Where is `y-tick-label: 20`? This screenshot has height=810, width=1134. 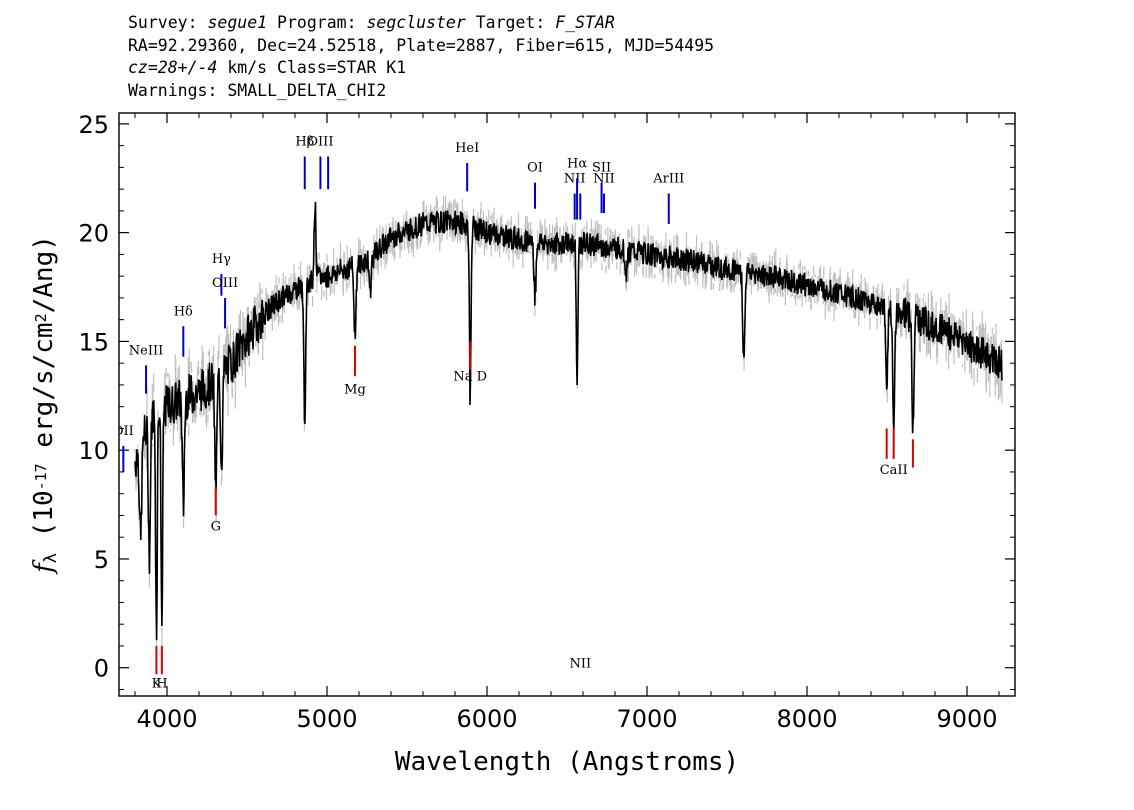 y-tick-label: 20 is located at coordinates (93, 234).